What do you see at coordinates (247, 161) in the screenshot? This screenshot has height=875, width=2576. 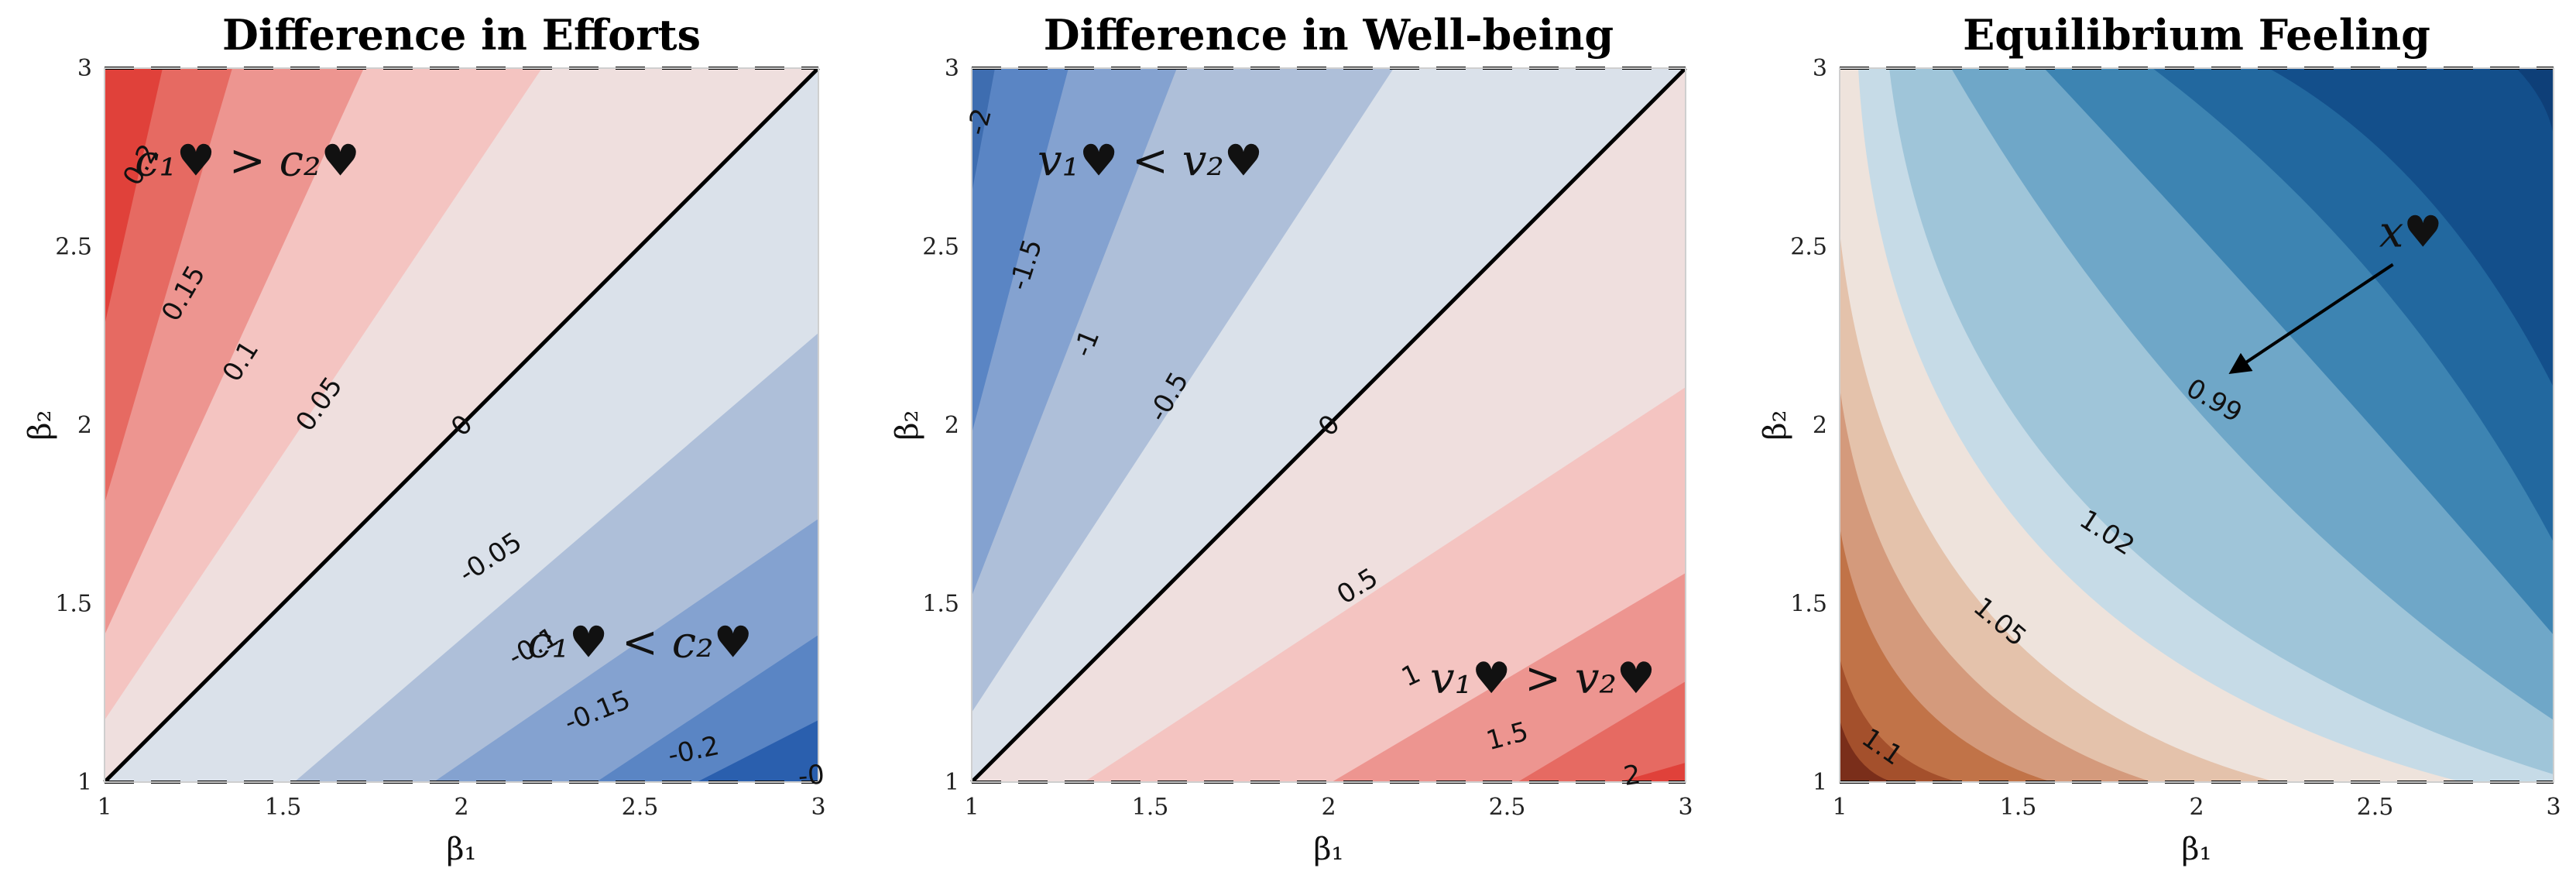 I see `region-annotation: c₁♥ > c₂♥` at bounding box center [247, 161].